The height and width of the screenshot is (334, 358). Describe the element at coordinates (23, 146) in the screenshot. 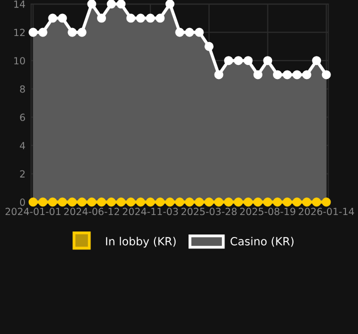

I see `y-tick-label: 4` at that location.